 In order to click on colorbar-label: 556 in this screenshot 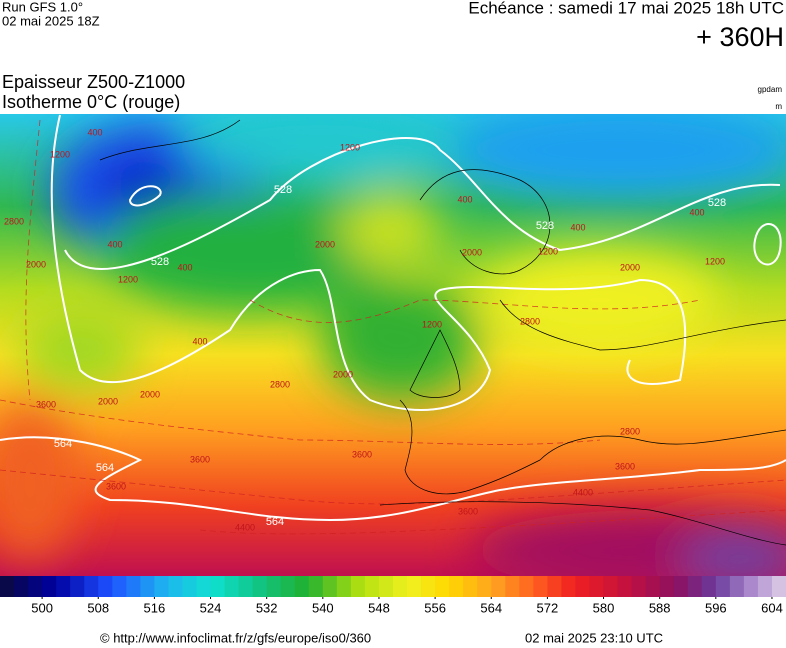, I will do `click(435, 607)`.